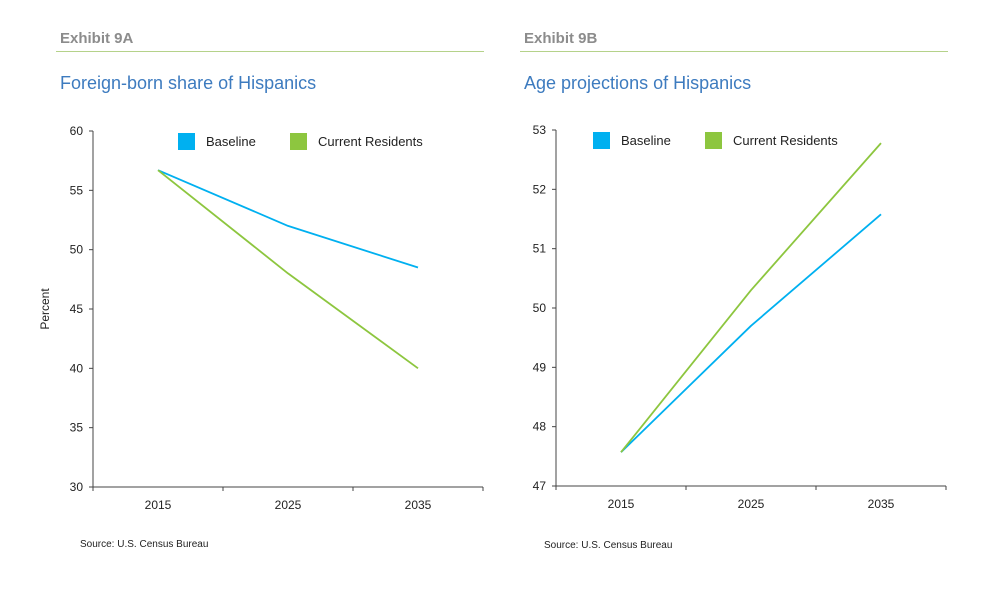  Describe the element at coordinates (45, 309) in the screenshot. I see `y-axis-label: Percent` at that location.